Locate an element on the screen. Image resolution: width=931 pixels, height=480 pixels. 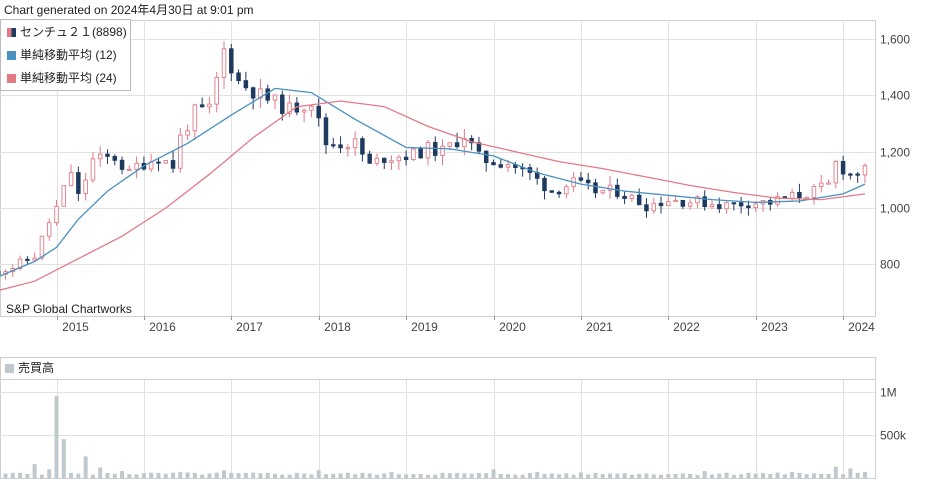
legend-item-sma24: 単純移動平均 (24) is located at coordinates (62, 77).